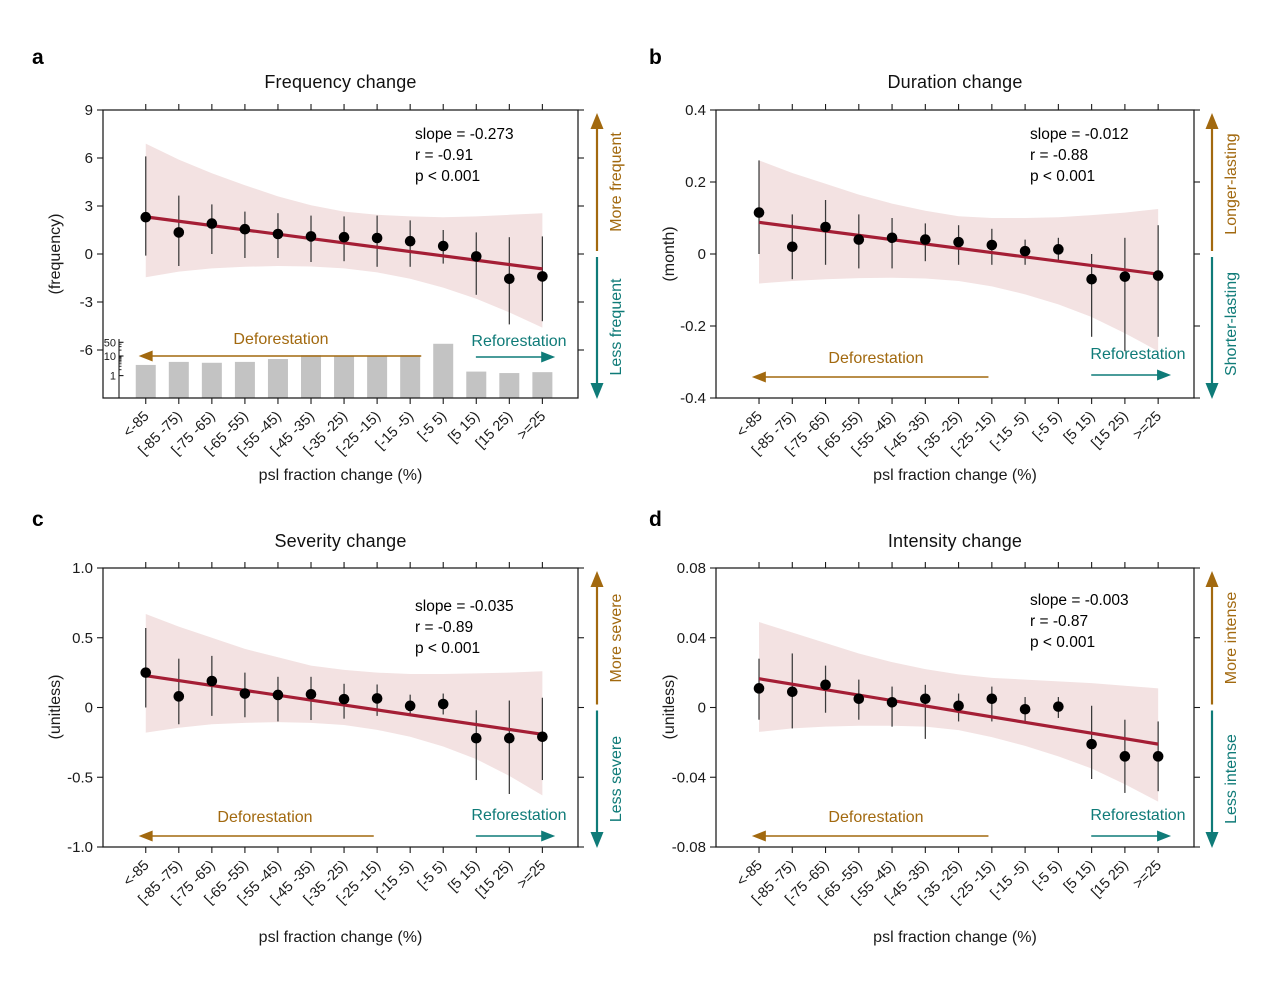 The image size is (1269, 982). What do you see at coordinates (89, 110) in the screenshot?
I see `y-tick-label: 9` at bounding box center [89, 110].